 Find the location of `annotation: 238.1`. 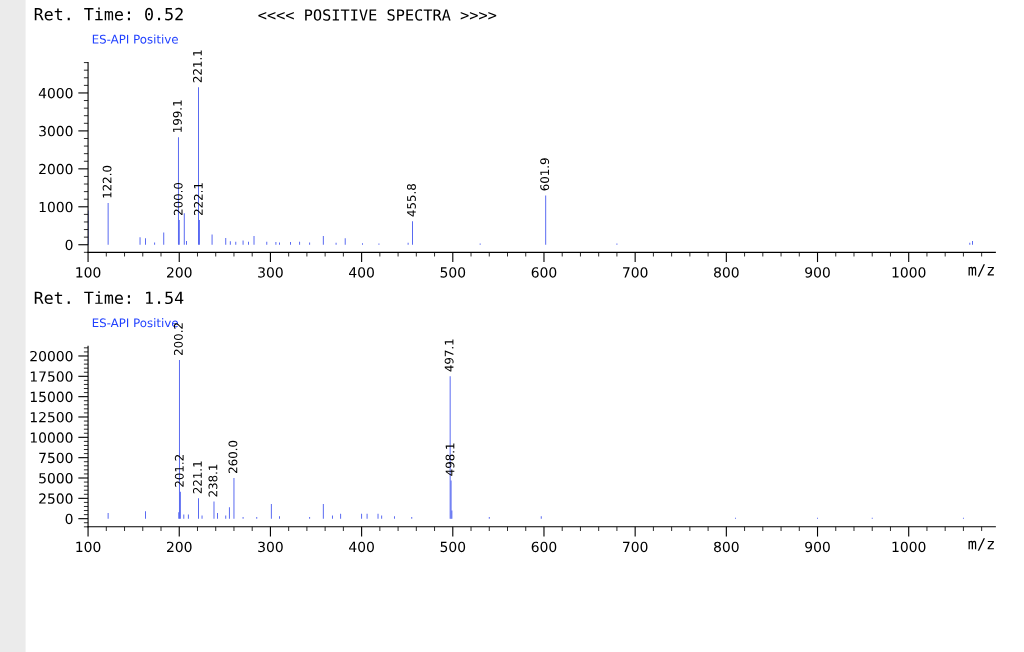

annotation: 238.1 is located at coordinates (213, 480).